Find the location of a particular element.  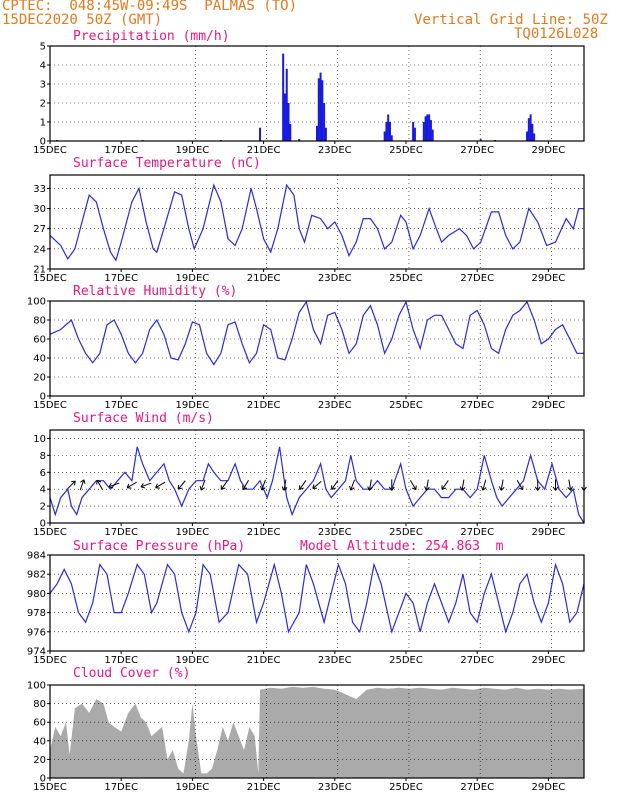

cloud-ytick-label: 80 is located at coordinates (39, 704).